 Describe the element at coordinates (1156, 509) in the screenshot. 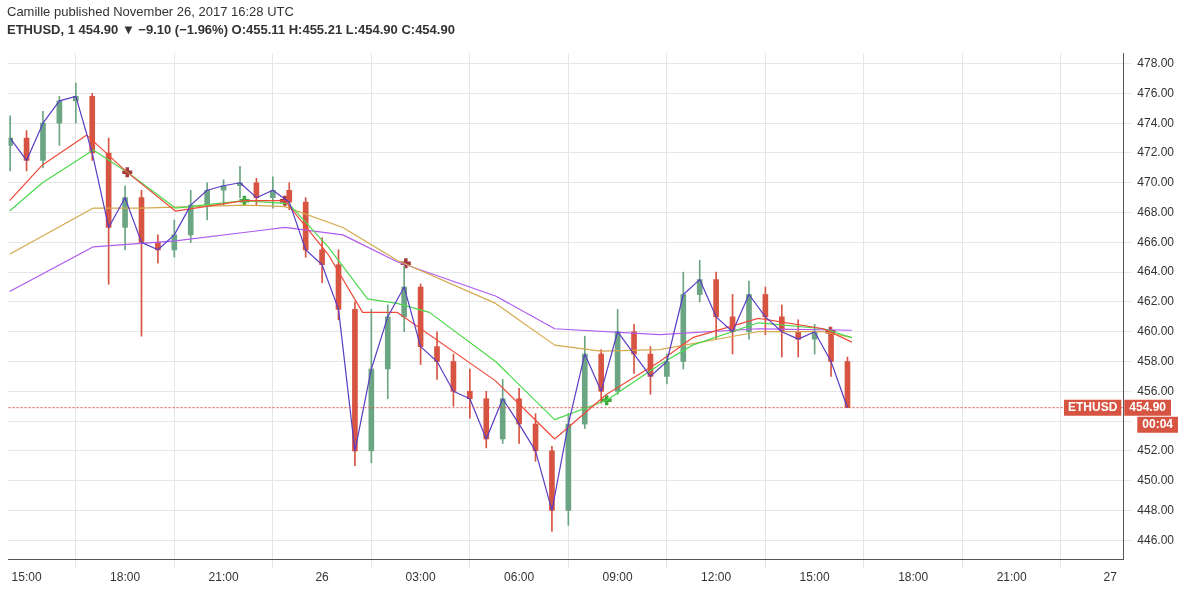

I see `y-tick-label: 448.00` at that location.